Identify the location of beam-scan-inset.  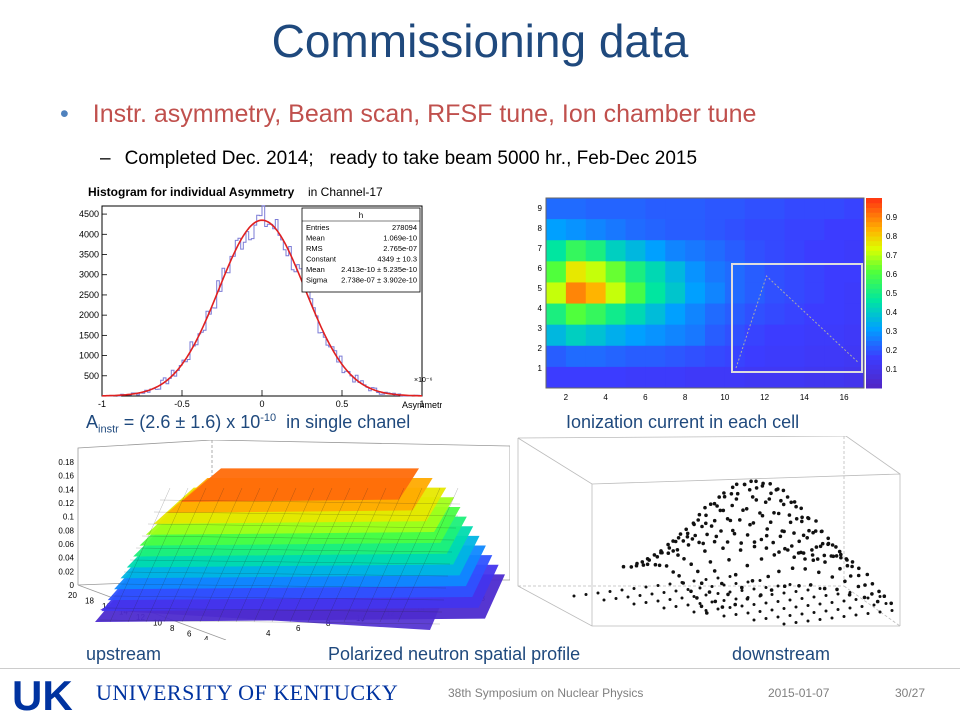
(797, 318).